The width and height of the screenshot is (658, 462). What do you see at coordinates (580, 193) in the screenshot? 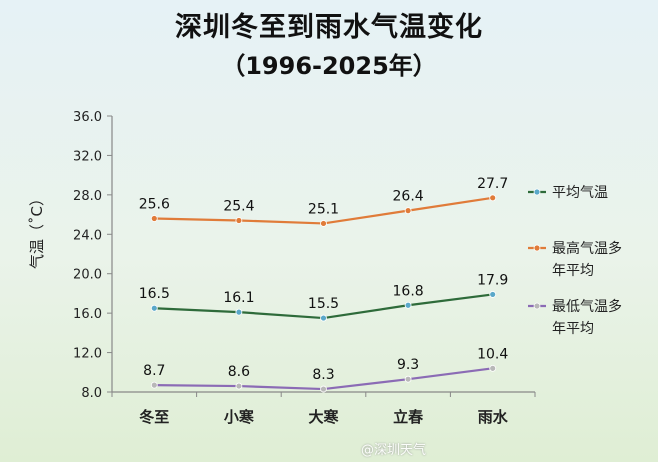
I see `legend-label: 平均气温` at bounding box center [580, 193].